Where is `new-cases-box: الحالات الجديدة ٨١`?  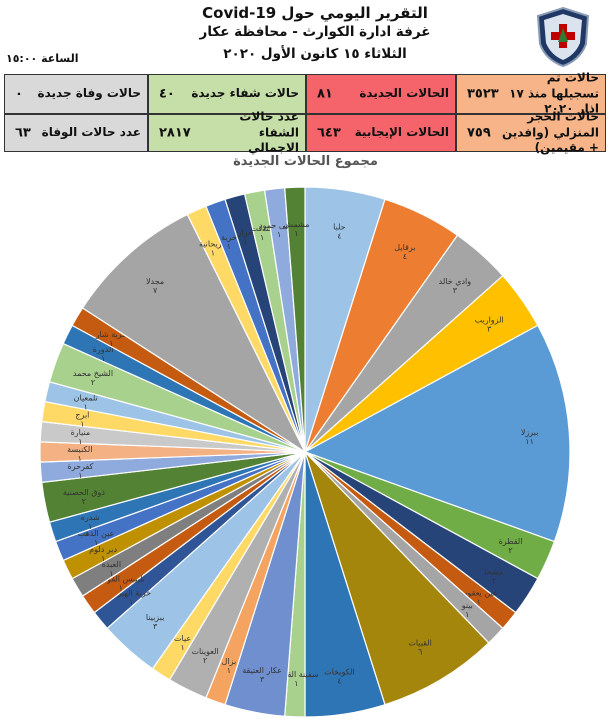 new-cases-box: الحالات الجديدة ٨١ is located at coordinates (381, 94).